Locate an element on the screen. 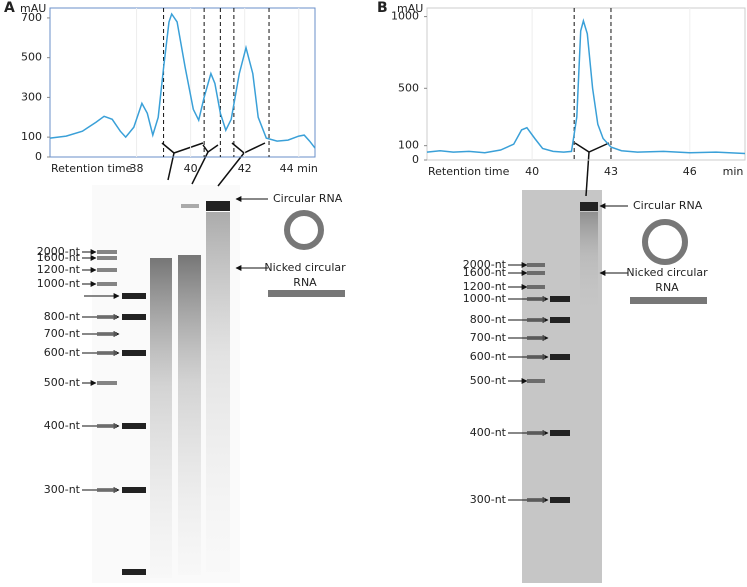 The image size is (747, 587). panel-label: B is located at coordinates (382, 8).